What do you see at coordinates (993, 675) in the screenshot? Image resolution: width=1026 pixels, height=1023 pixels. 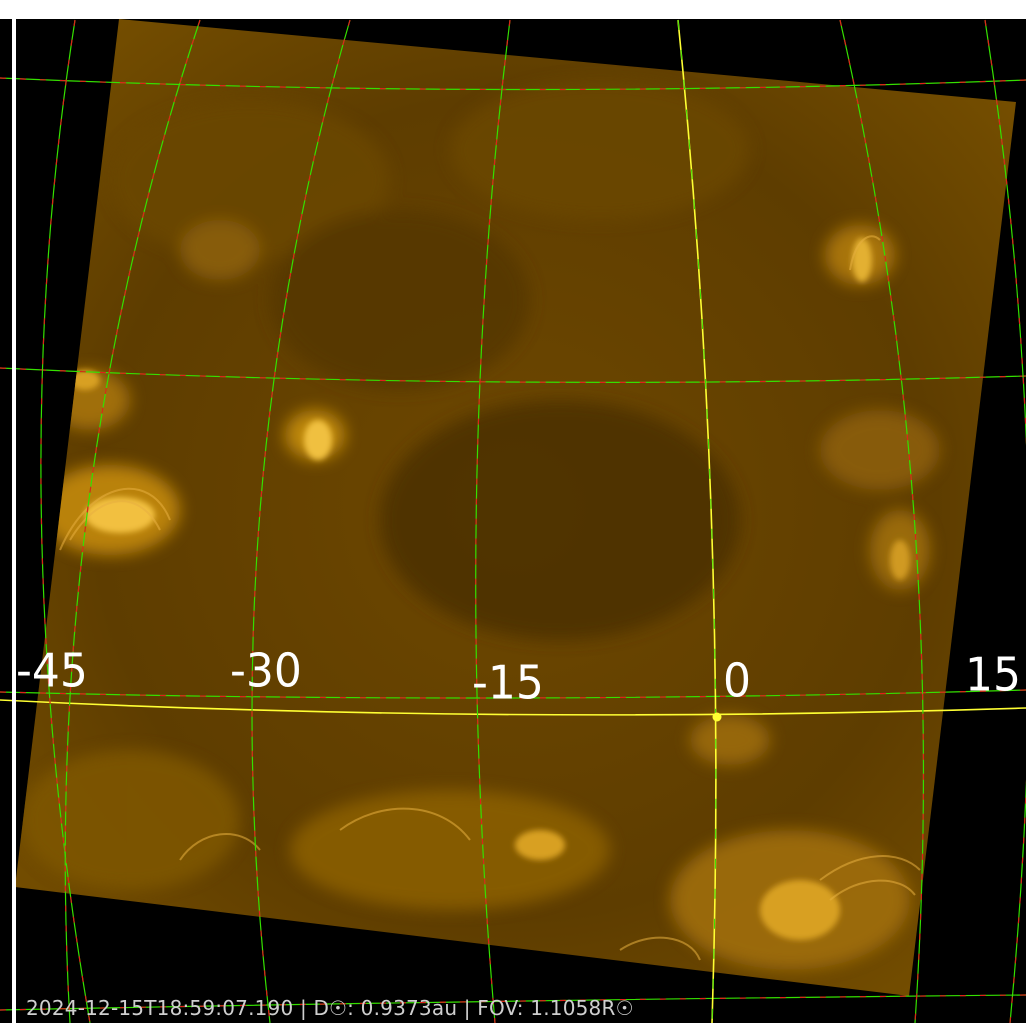 I see `longitude-label: 15` at bounding box center [993, 675].